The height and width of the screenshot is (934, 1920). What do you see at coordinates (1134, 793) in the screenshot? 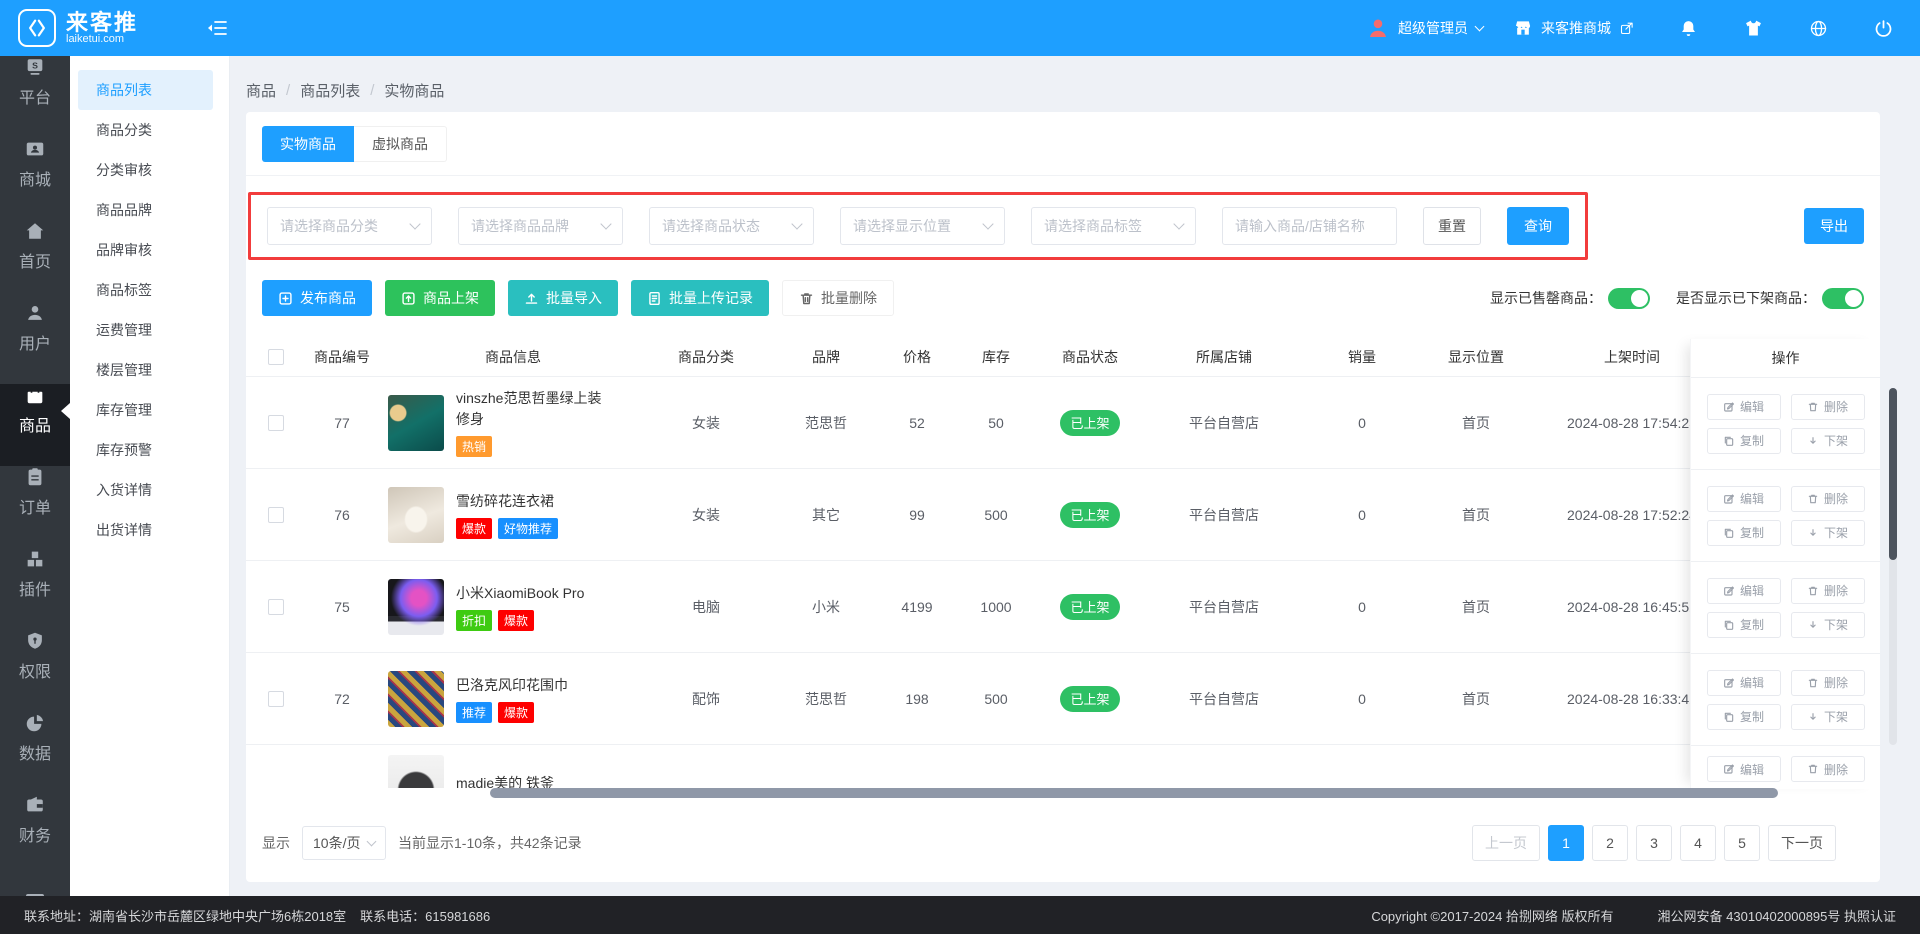
I see `horizontal-scrollbar` at bounding box center [1134, 793].